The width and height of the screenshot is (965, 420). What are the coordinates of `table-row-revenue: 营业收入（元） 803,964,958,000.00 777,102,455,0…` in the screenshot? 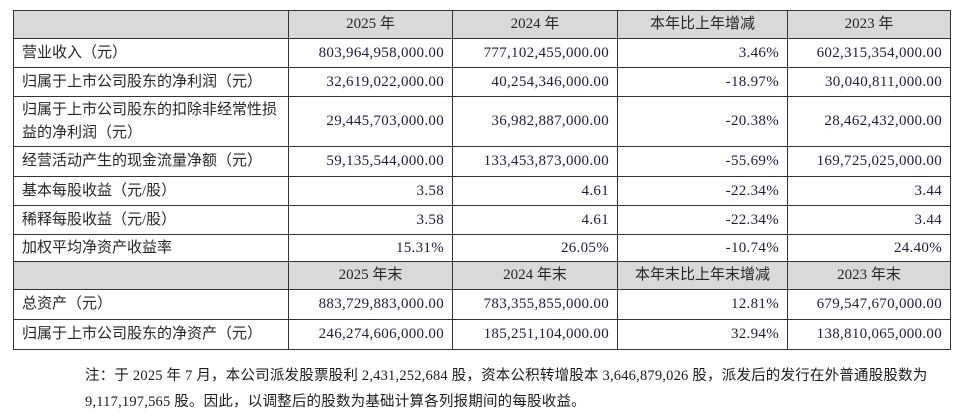 It's located at (482, 53).